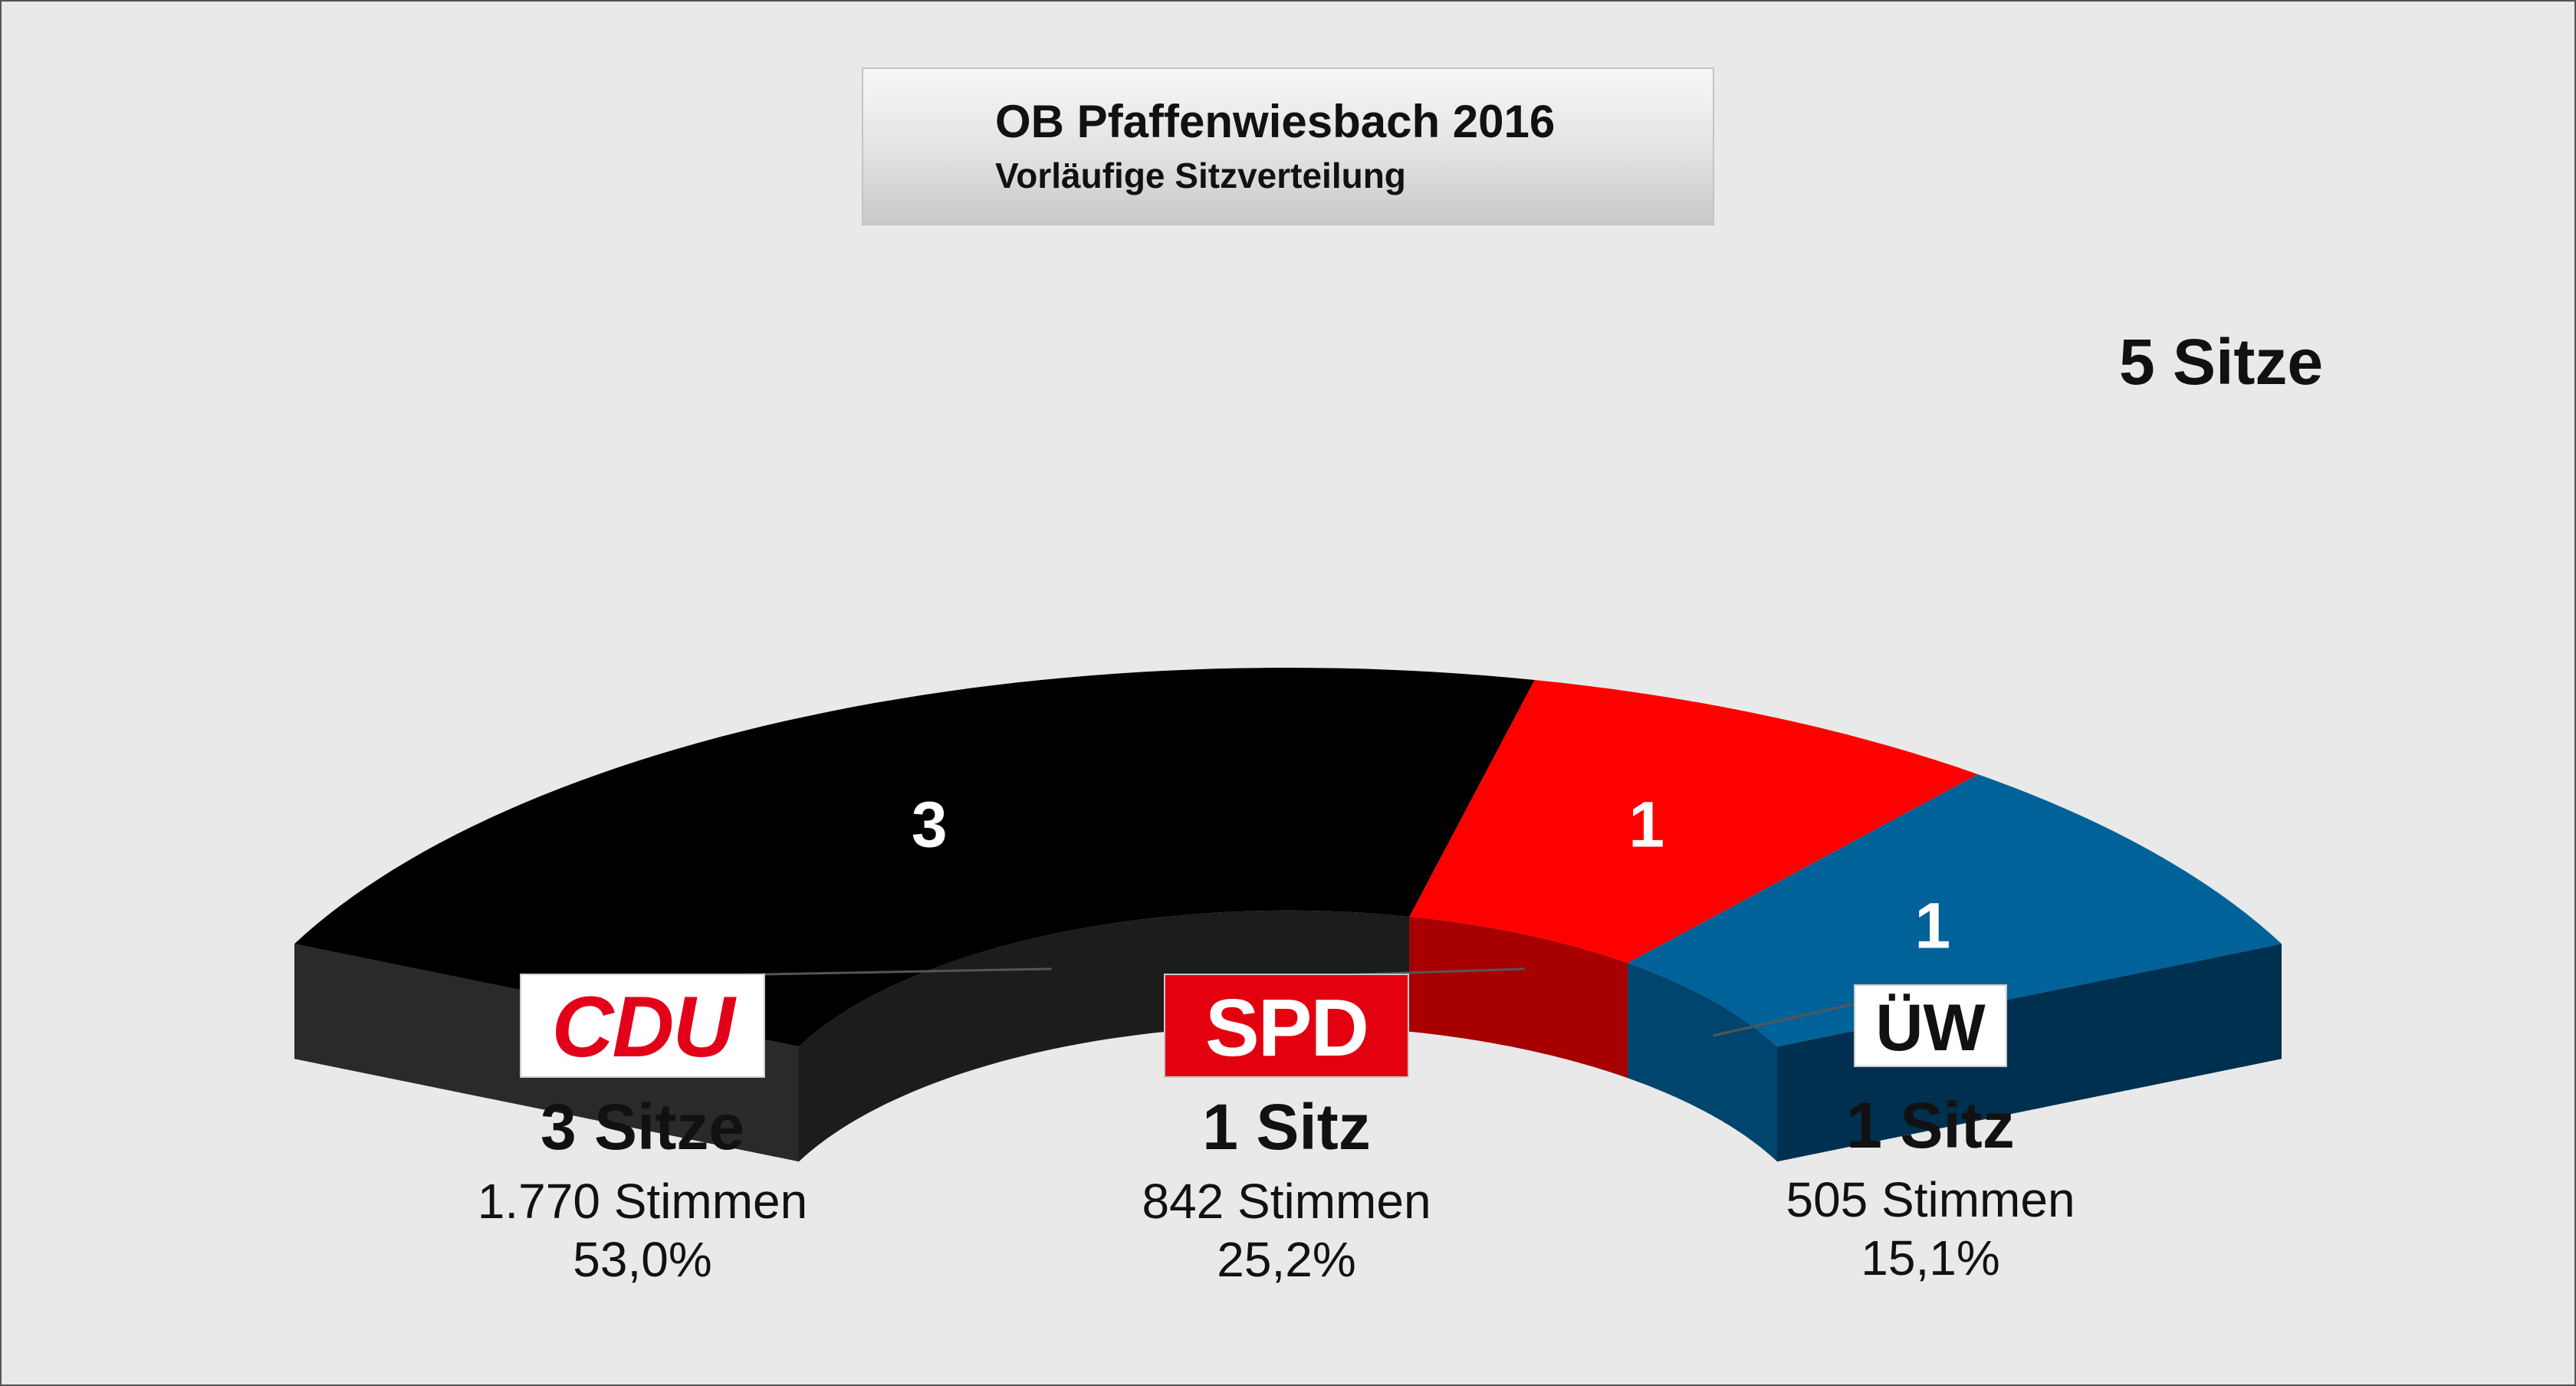 The height and width of the screenshot is (1386, 2576). I want to click on chart-title: OB Pfaffenwiesbach 2016, so click(1275, 122).